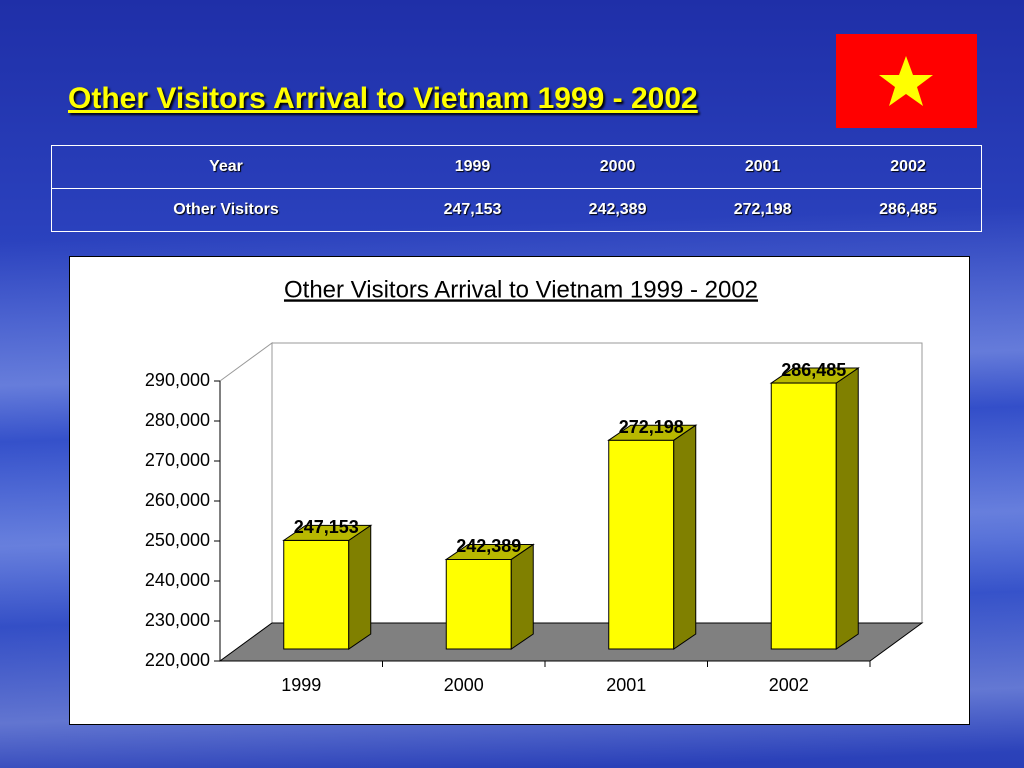 Image resolution: width=1024 pixels, height=768 pixels. What do you see at coordinates (626, 685) in the screenshot?
I see `x-tick-label: 2001` at bounding box center [626, 685].